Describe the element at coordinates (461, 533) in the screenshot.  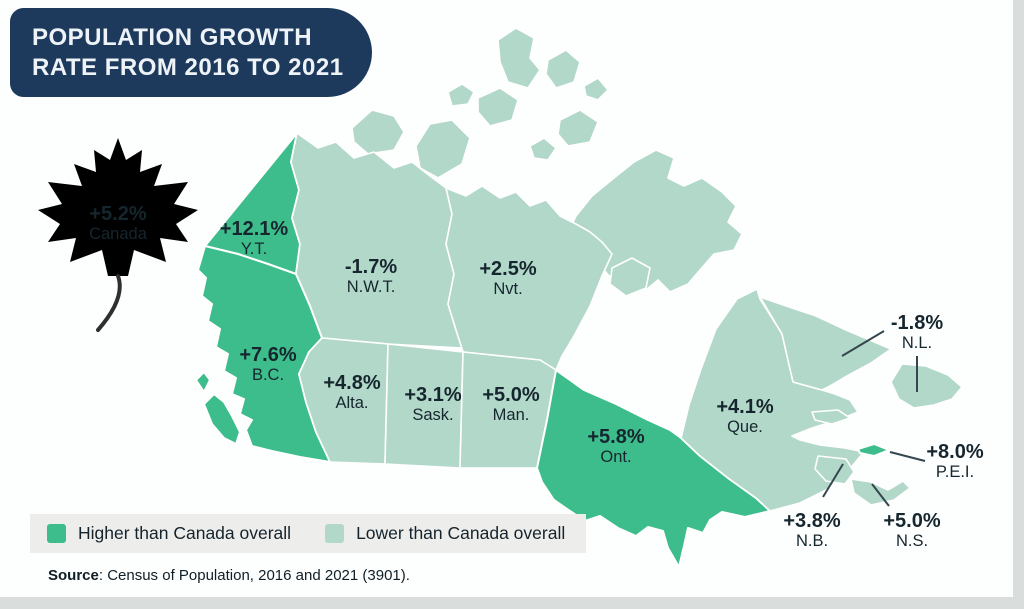
I see `legend-label-lower: Lower than Canada overall` at that location.